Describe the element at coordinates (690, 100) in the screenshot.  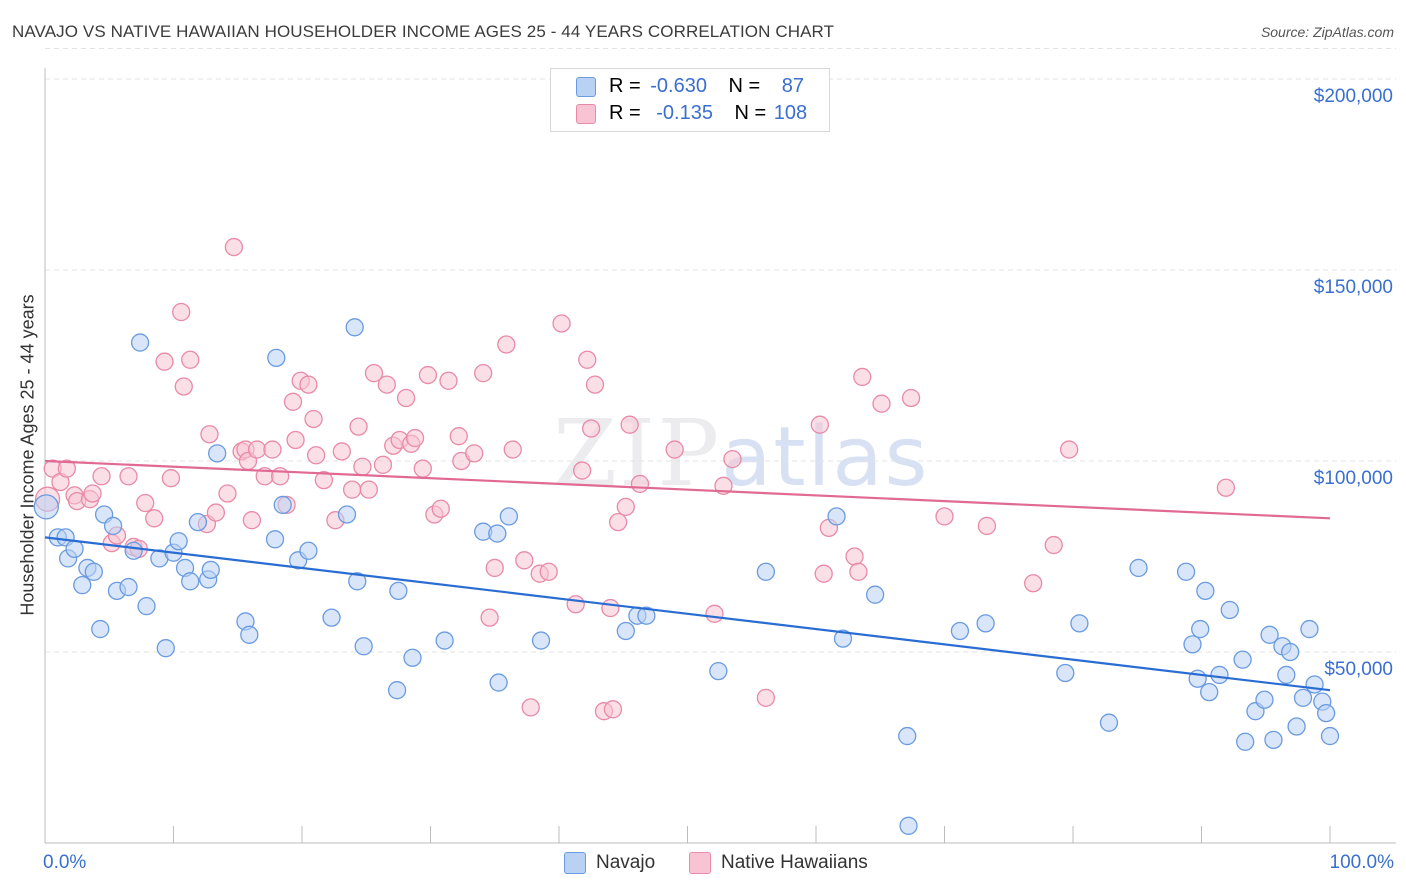
I see `correlation-legend: R = -0.630 N = 87 R = -0.135 N = 108` at that location.